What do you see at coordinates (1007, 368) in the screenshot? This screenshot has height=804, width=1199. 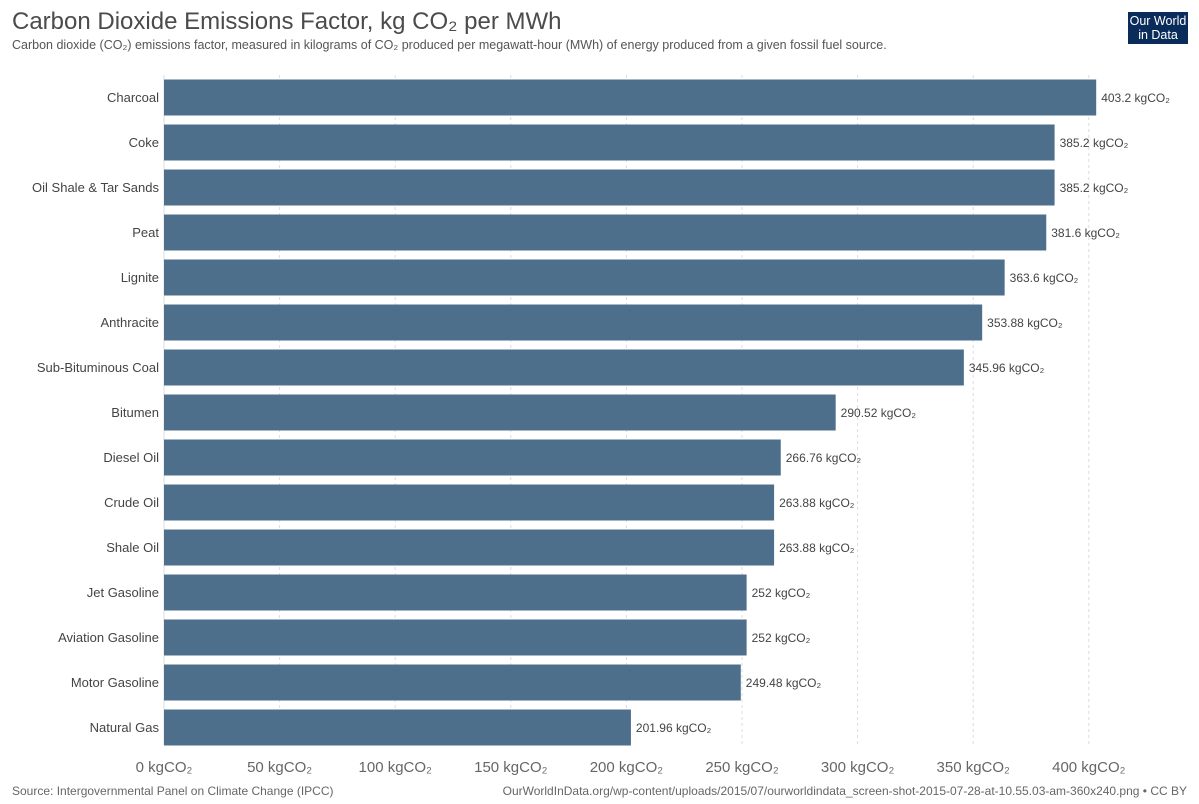 I see `value-label-sub-bituminous-coal: 345.96 kgCO₂` at bounding box center [1007, 368].